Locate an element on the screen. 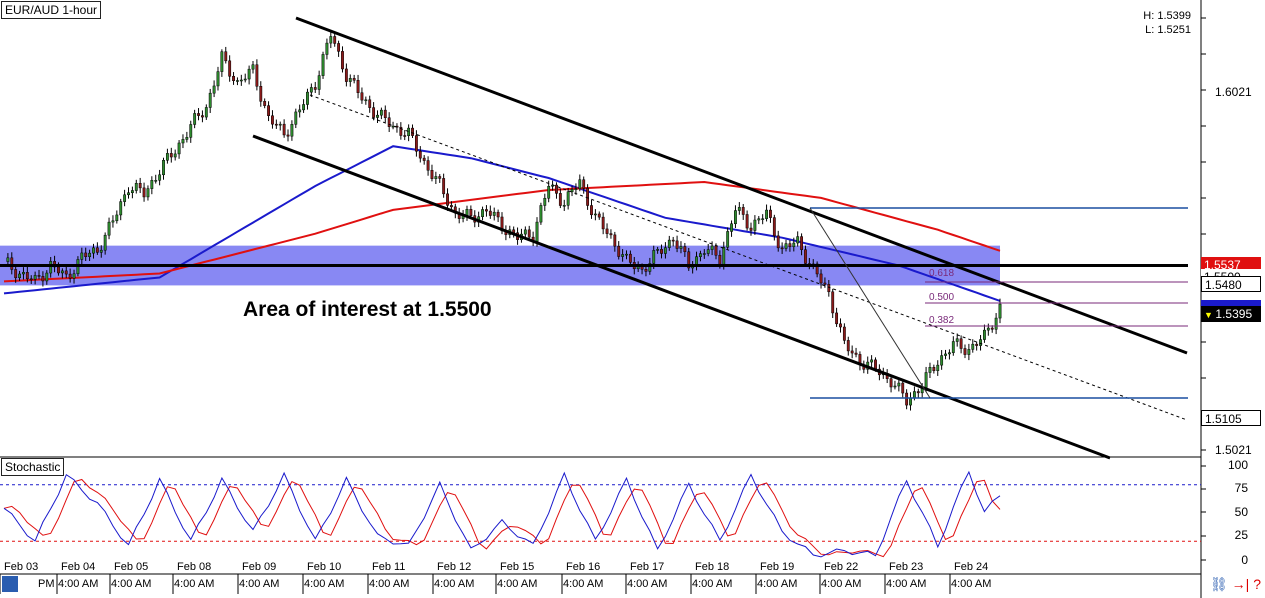  stoch-level-0: 0 is located at coordinates (1244, 560).